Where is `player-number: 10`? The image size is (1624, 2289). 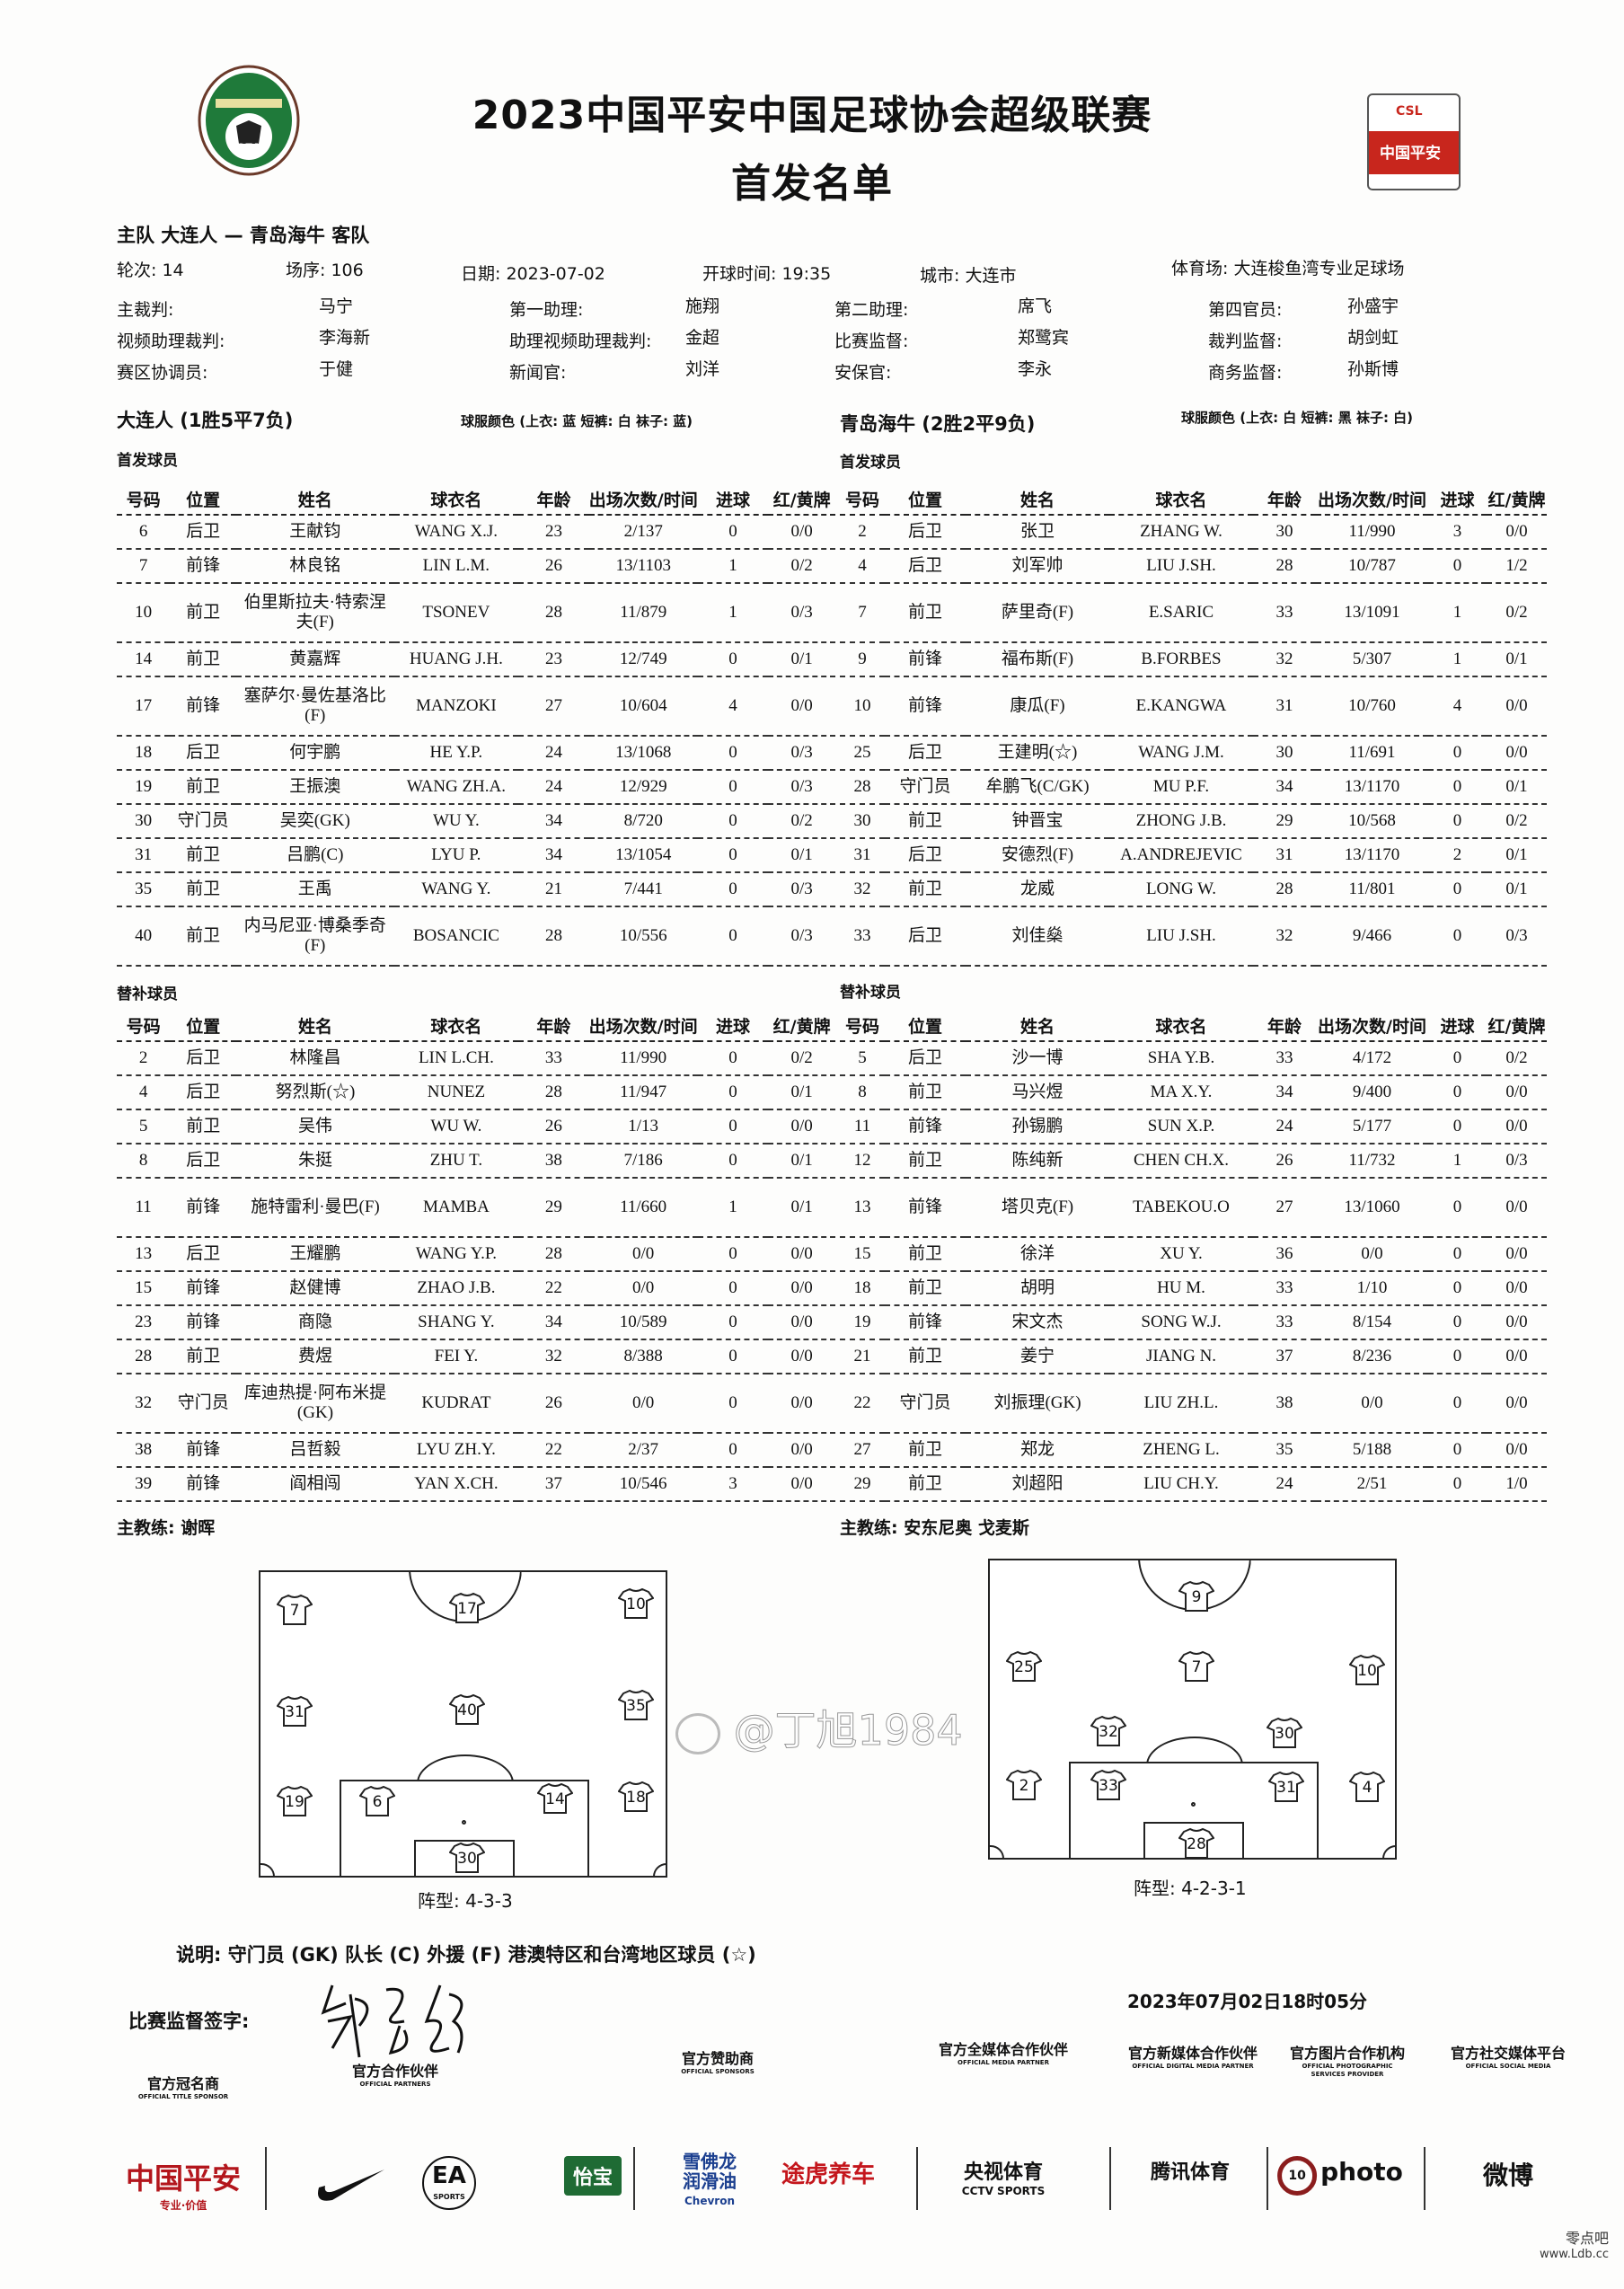
player-number: 10 is located at coordinates (862, 706).